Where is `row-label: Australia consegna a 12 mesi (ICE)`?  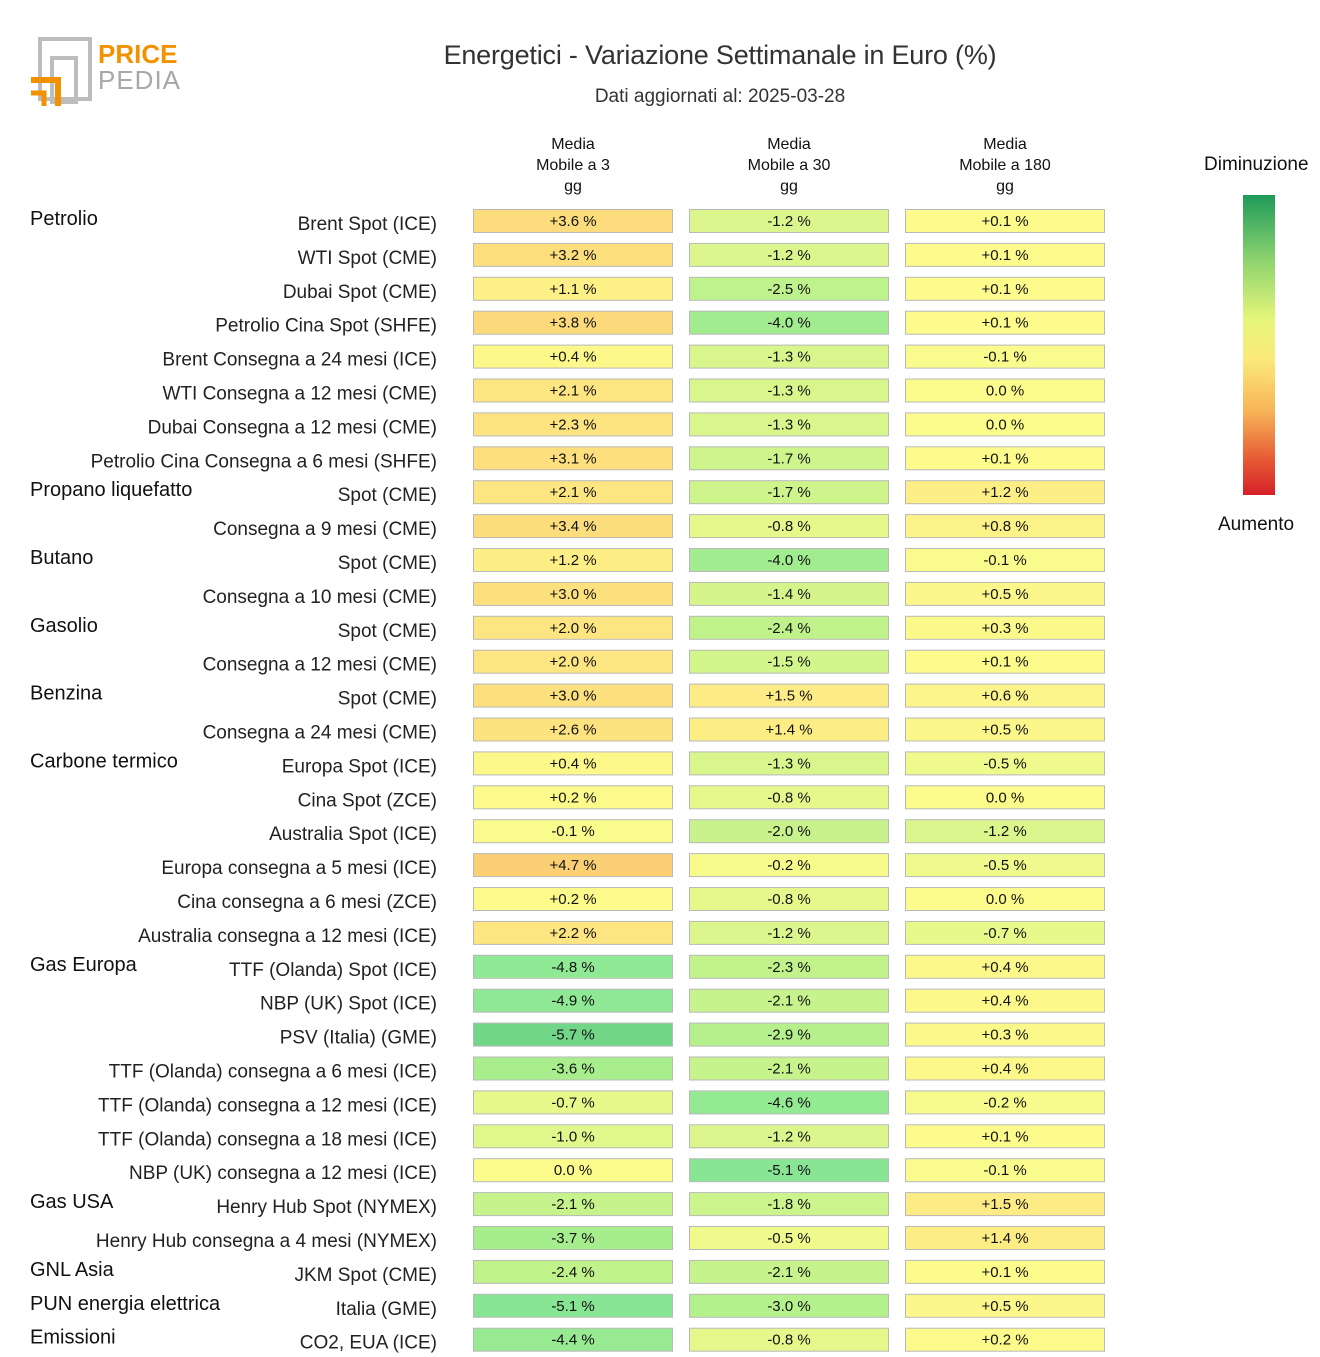
row-label: Australia consegna a 12 mesi (ICE) is located at coordinates (287, 936).